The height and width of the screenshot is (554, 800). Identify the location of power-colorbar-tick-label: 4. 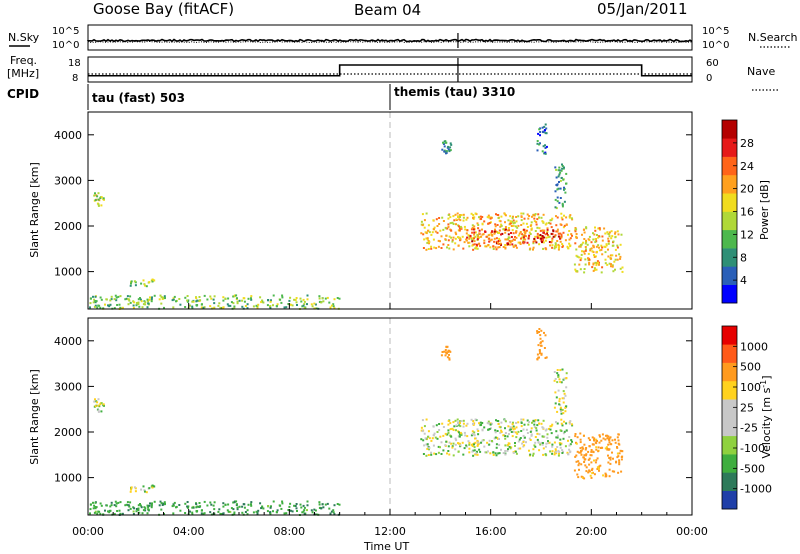
(743, 280).